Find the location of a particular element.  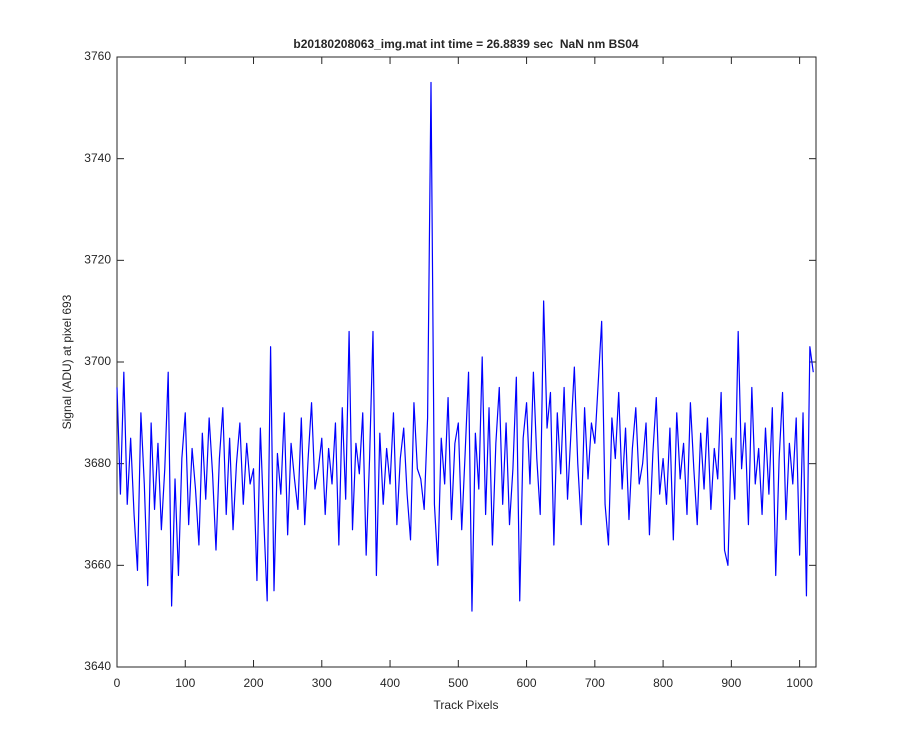

x-axis-label: Track Pixels is located at coordinates (466, 705).